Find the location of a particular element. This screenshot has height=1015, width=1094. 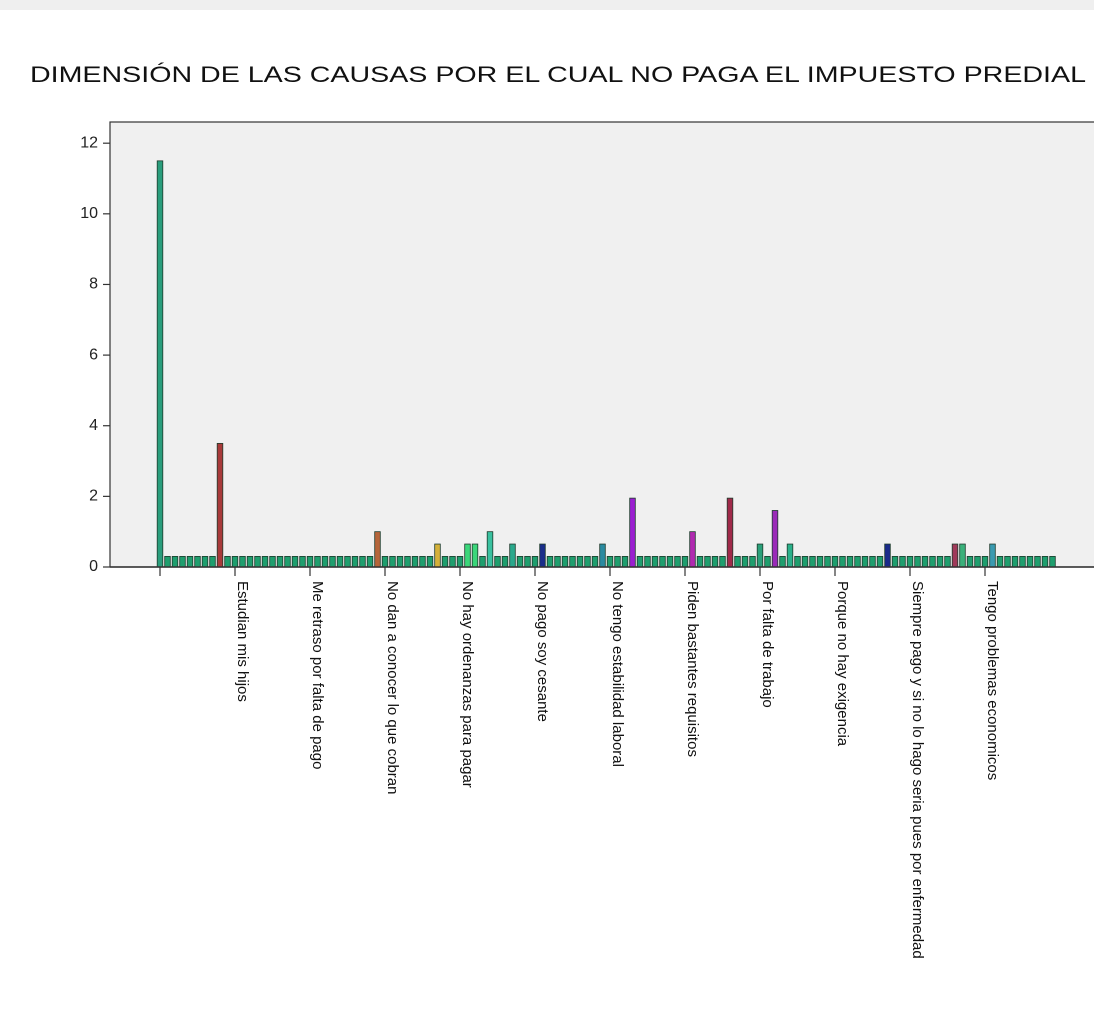

y-tick-label: 0 is located at coordinates (93, 566).